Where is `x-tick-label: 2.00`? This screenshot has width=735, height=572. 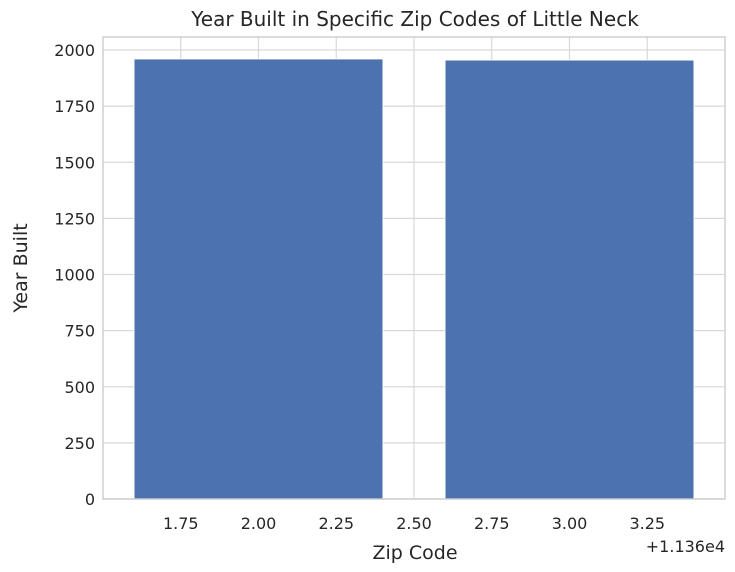 x-tick-label: 2.00 is located at coordinates (259, 523).